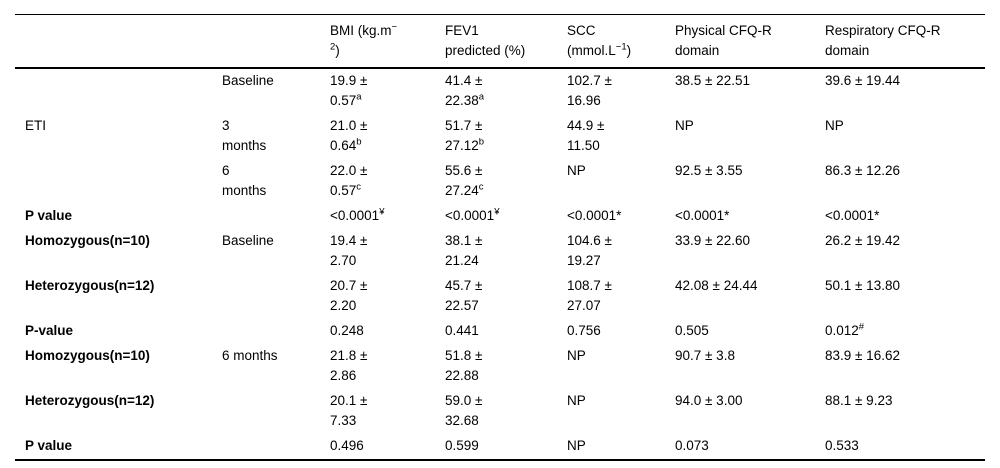 The width and height of the screenshot is (1000, 468). I want to click on col-header-fev1: FEV1 predicted (%), so click(506, 41).